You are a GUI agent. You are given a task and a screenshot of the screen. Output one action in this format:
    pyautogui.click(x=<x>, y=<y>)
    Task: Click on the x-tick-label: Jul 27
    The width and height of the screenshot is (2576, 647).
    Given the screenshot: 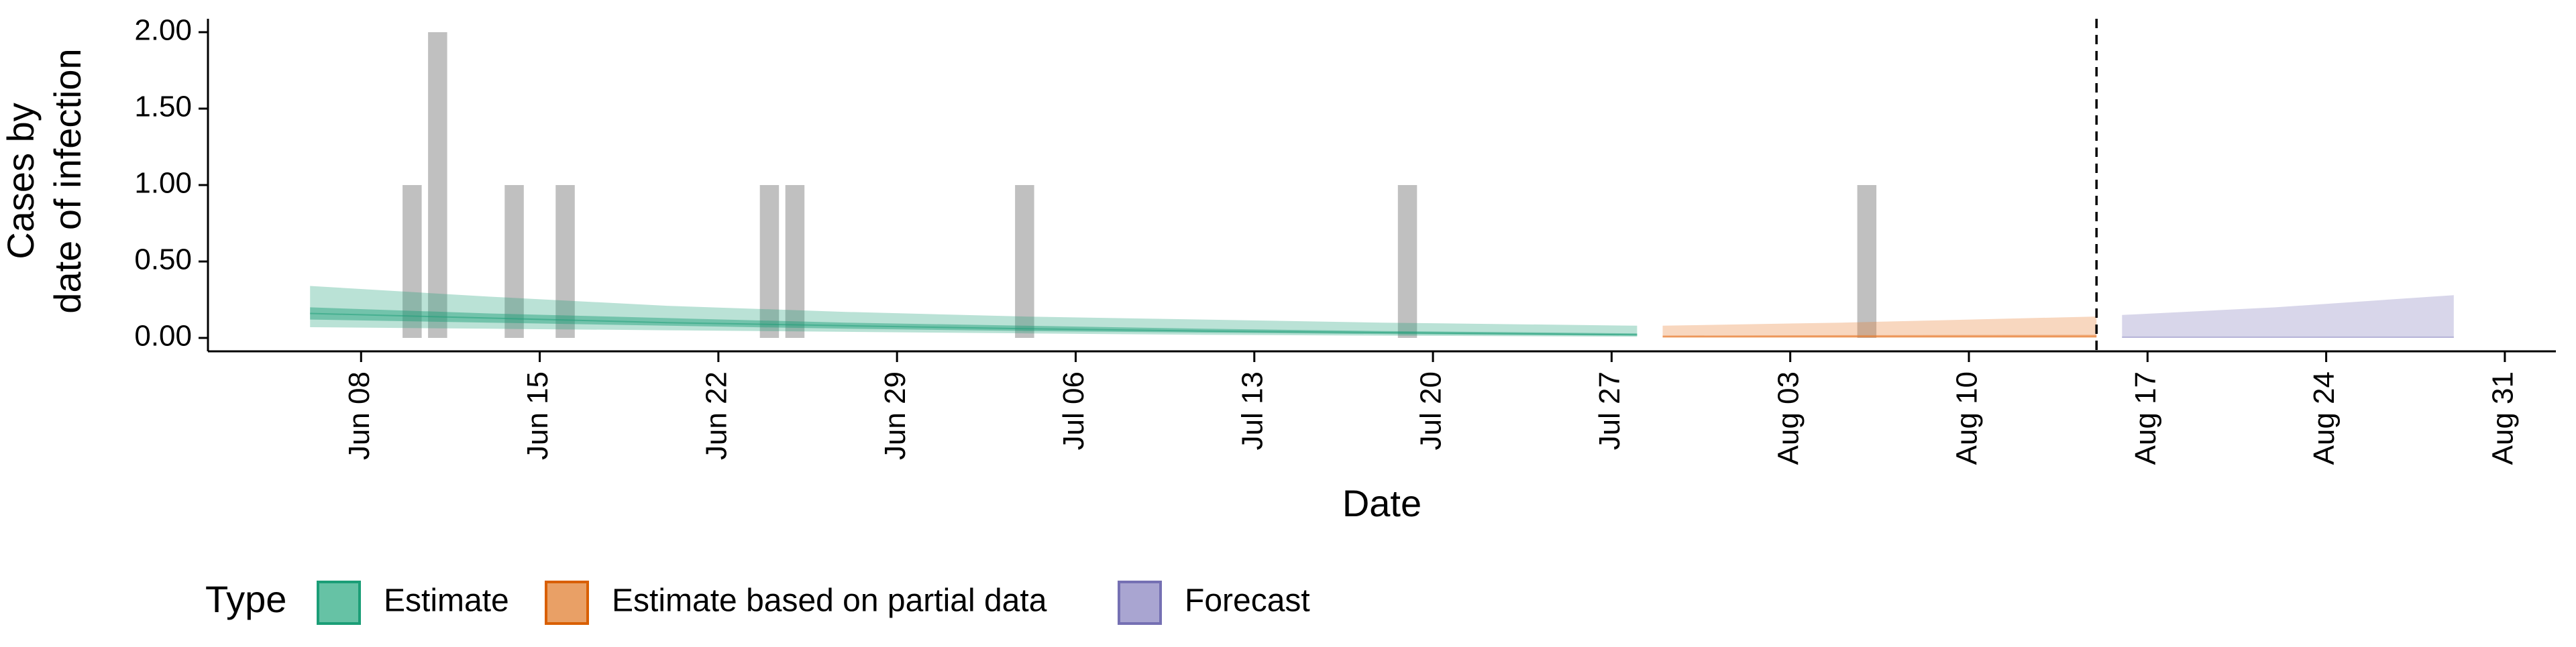 What is the action you would take?
    pyautogui.click(x=1609, y=411)
    